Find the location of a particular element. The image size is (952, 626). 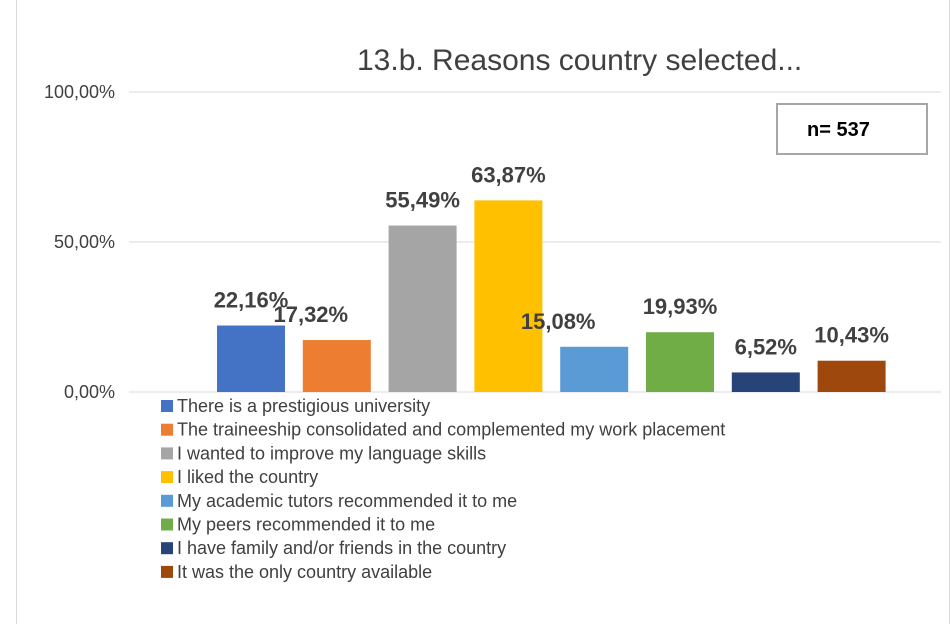

n-box-frame is located at coordinates (852, 129).